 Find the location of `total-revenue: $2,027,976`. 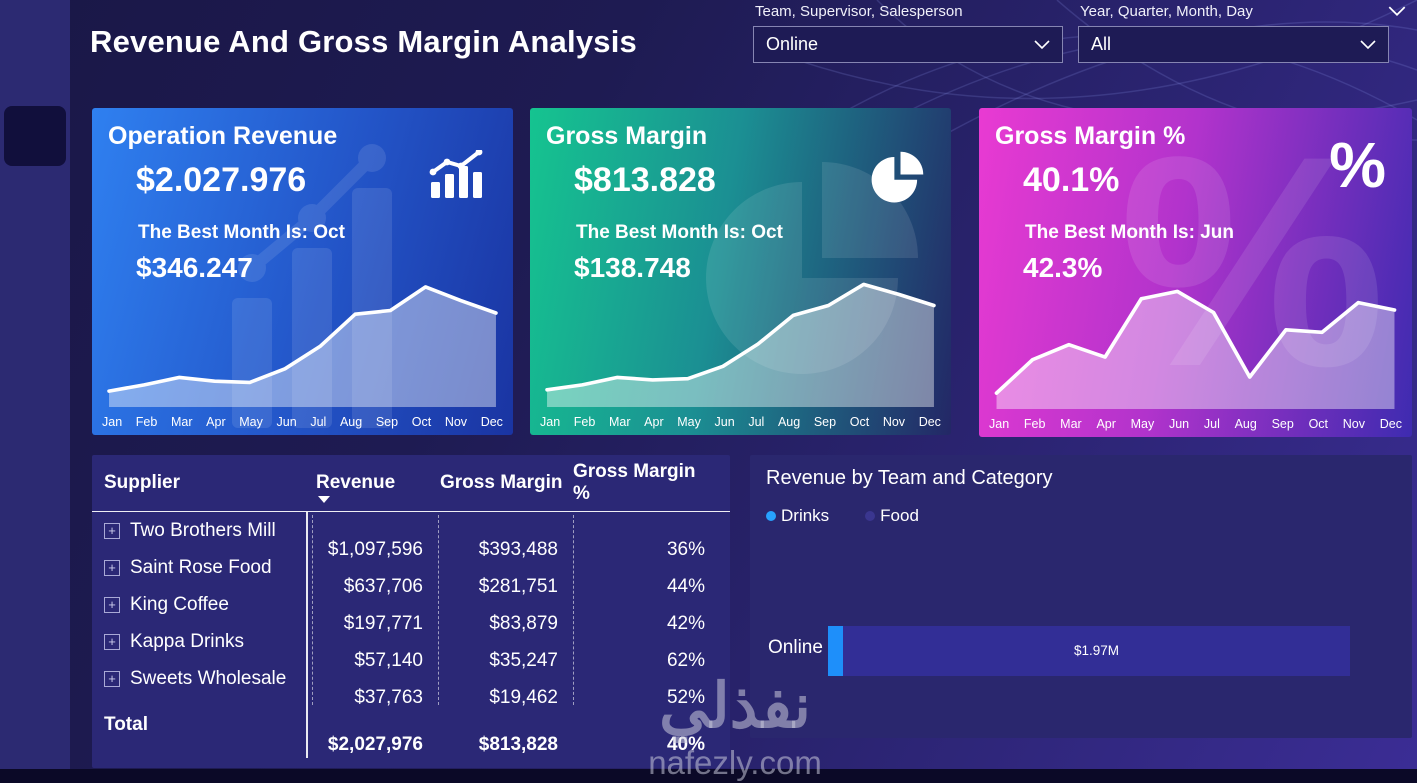

total-revenue: $2,027,976 is located at coordinates (375, 744).